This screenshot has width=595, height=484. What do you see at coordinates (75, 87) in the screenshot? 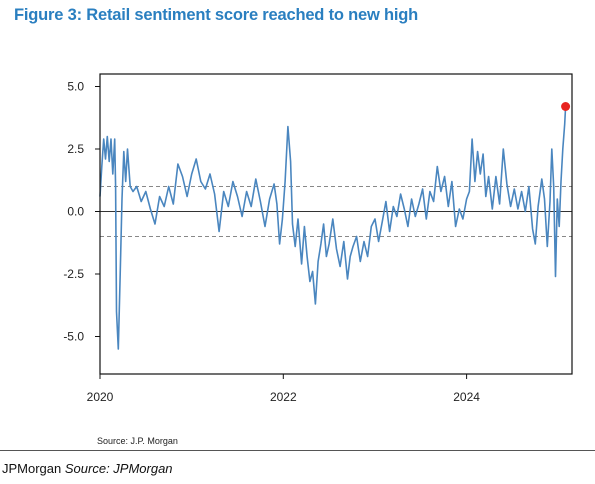
I see `y-tick-label: 5.0` at bounding box center [75, 87].